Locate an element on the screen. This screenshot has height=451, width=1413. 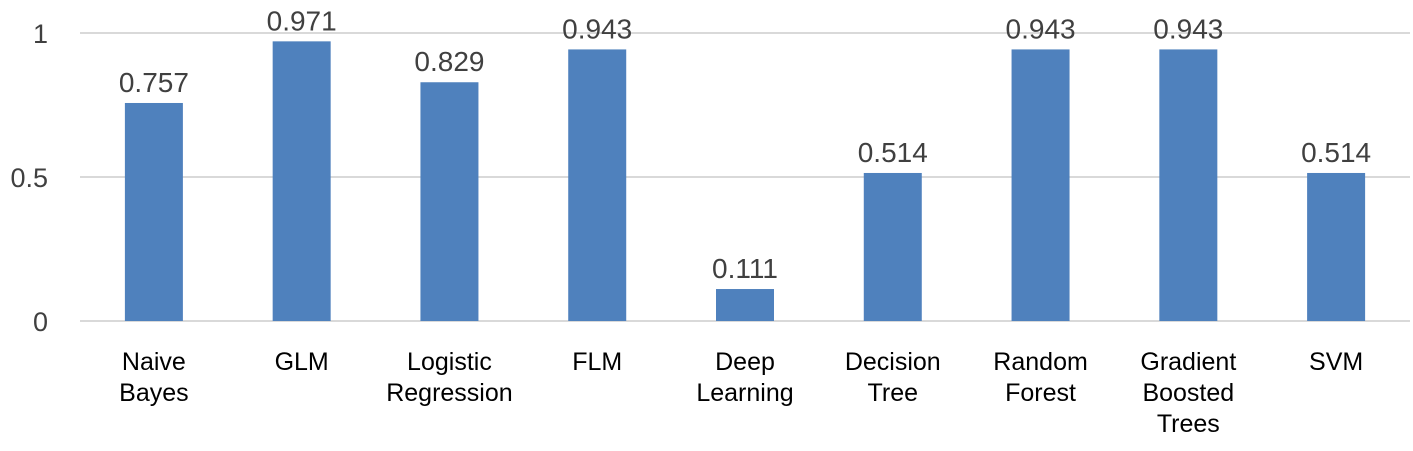
y-tick-label: 0.5 is located at coordinates (29, 178).